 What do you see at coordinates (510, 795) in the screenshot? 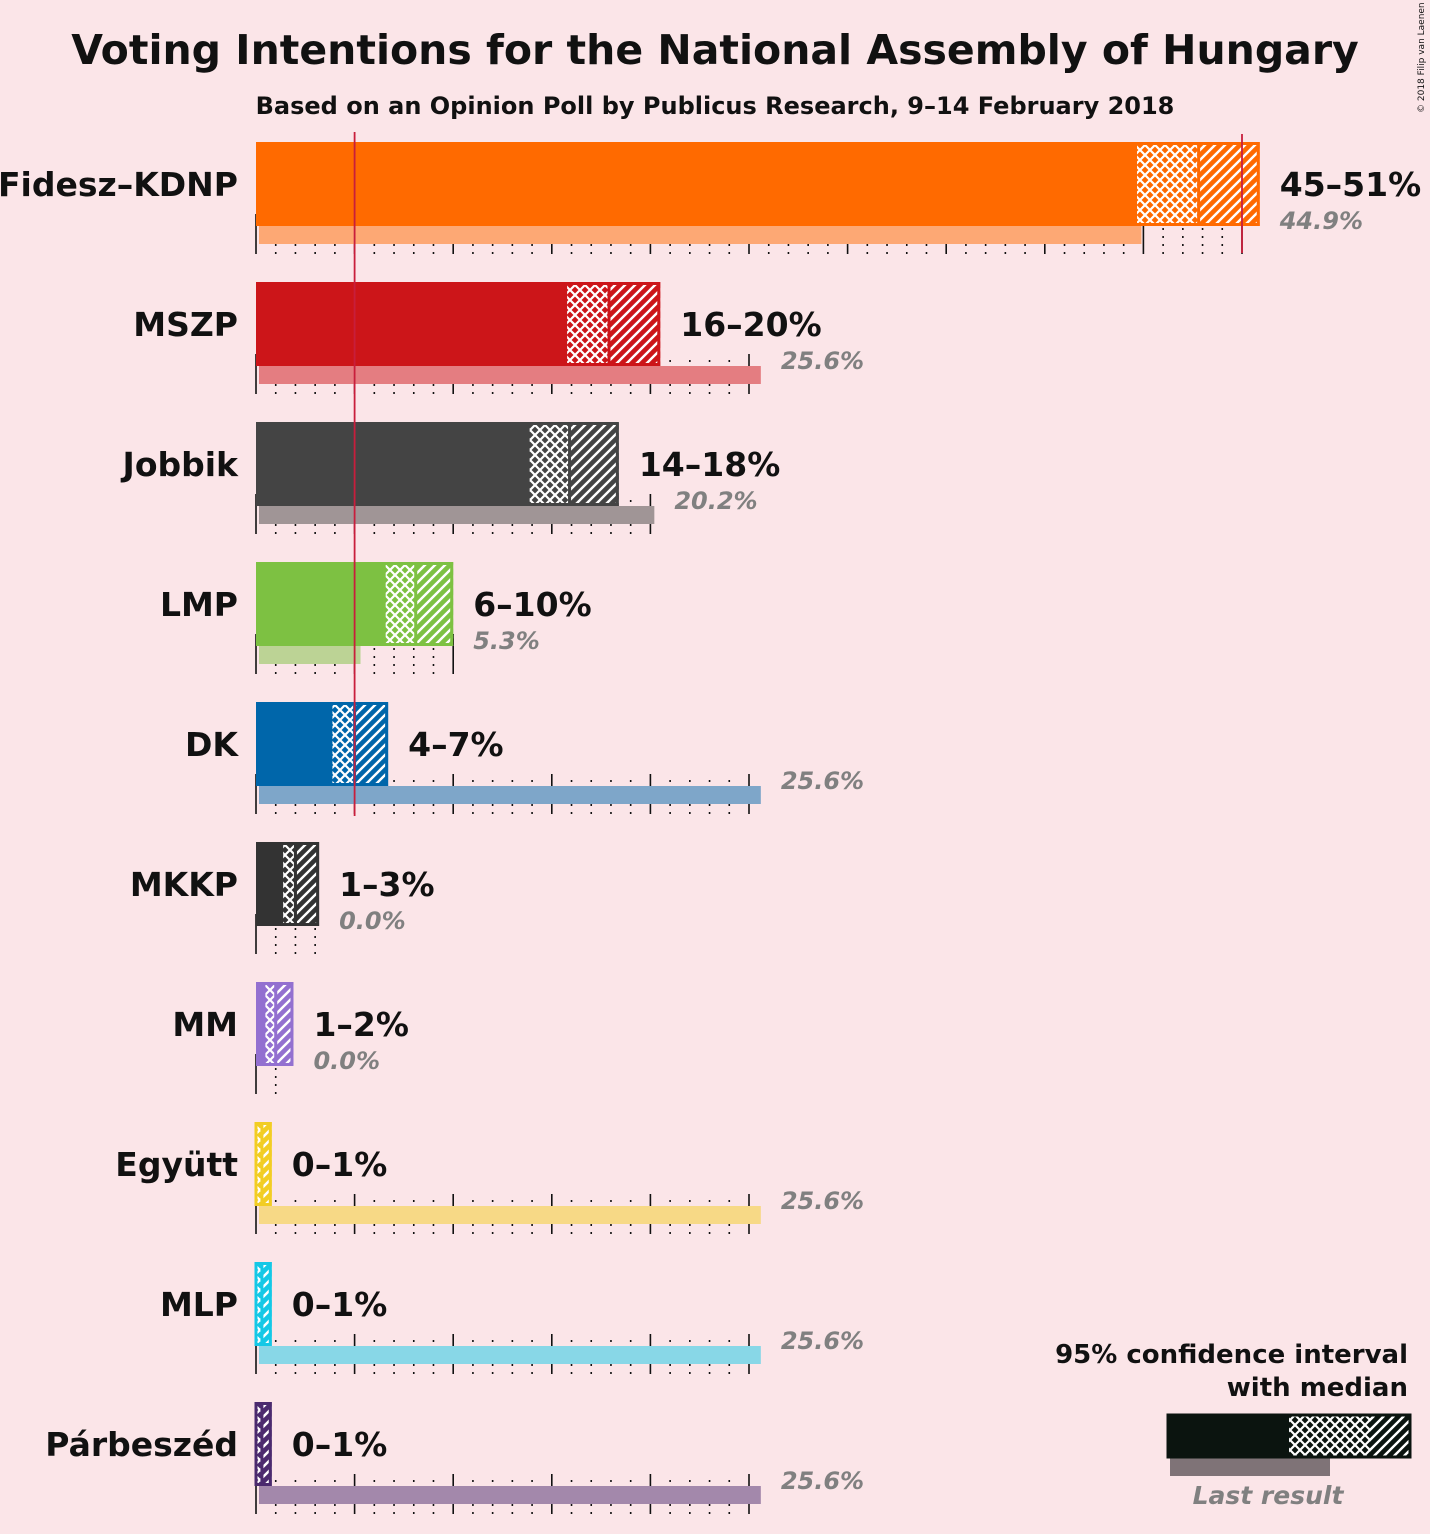
I see `last-result-bar-dk` at bounding box center [510, 795].